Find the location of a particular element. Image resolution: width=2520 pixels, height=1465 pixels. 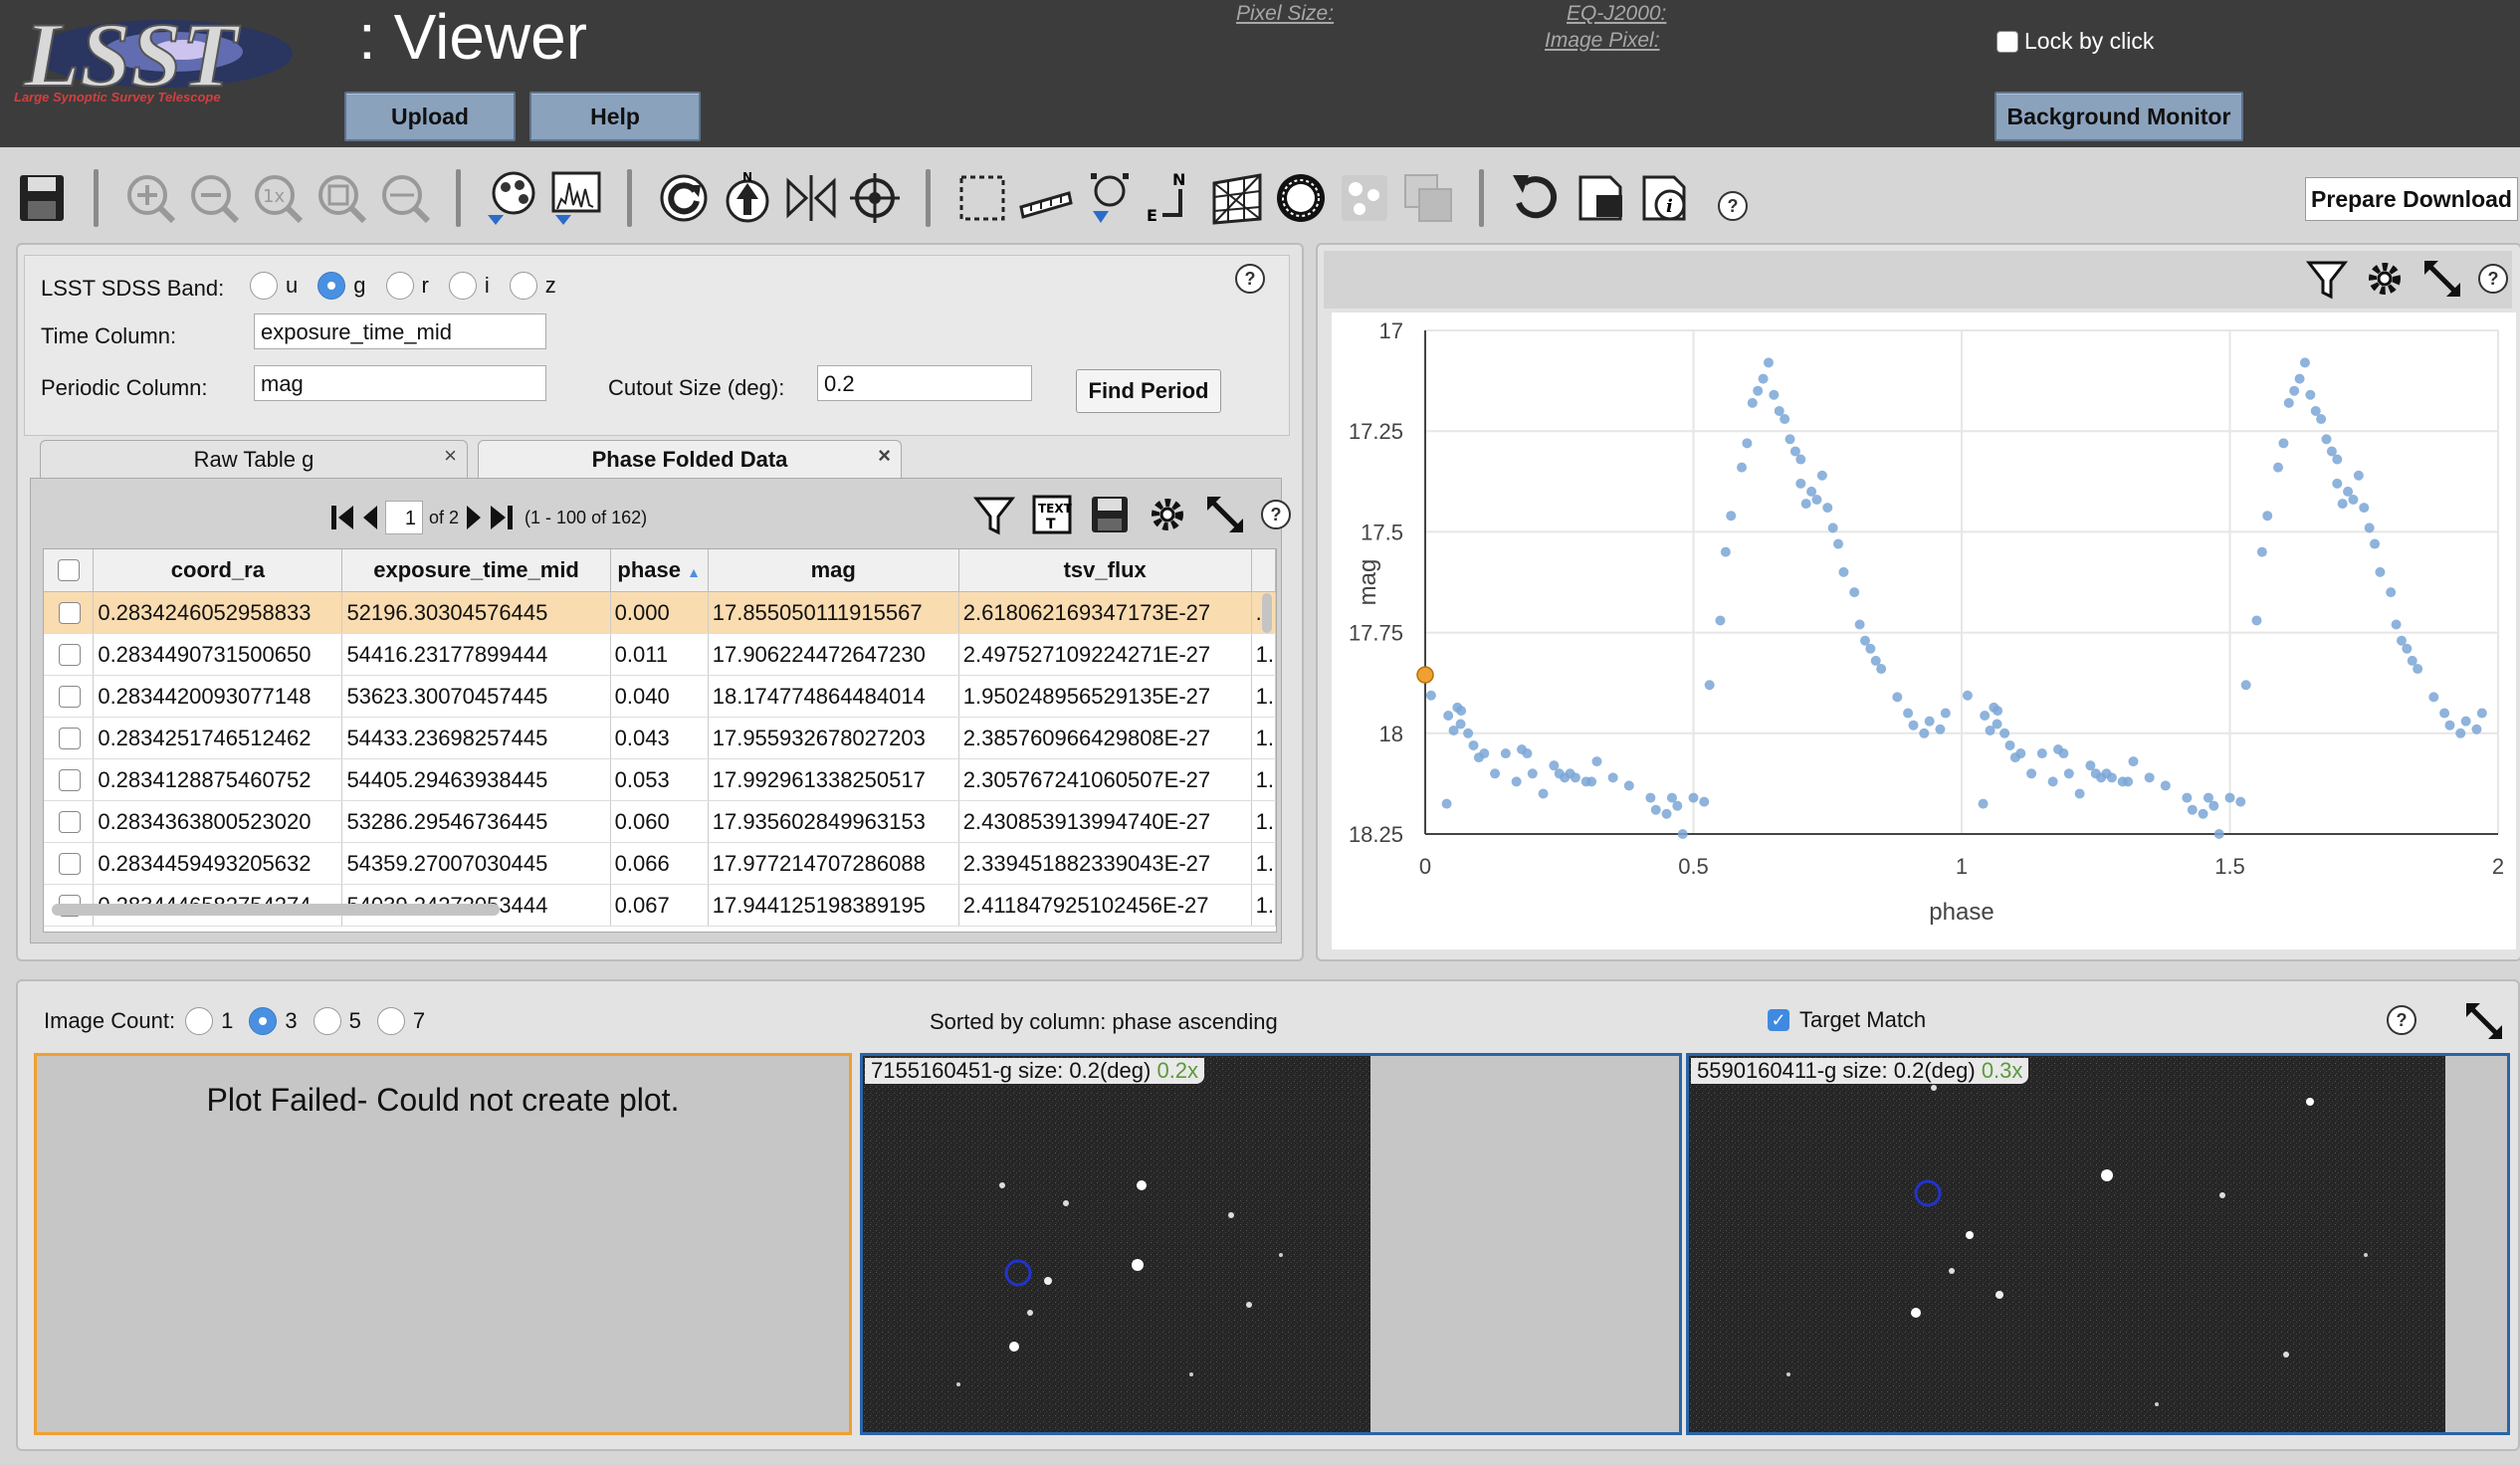

center-target-icon is located at coordinates (875, 198).